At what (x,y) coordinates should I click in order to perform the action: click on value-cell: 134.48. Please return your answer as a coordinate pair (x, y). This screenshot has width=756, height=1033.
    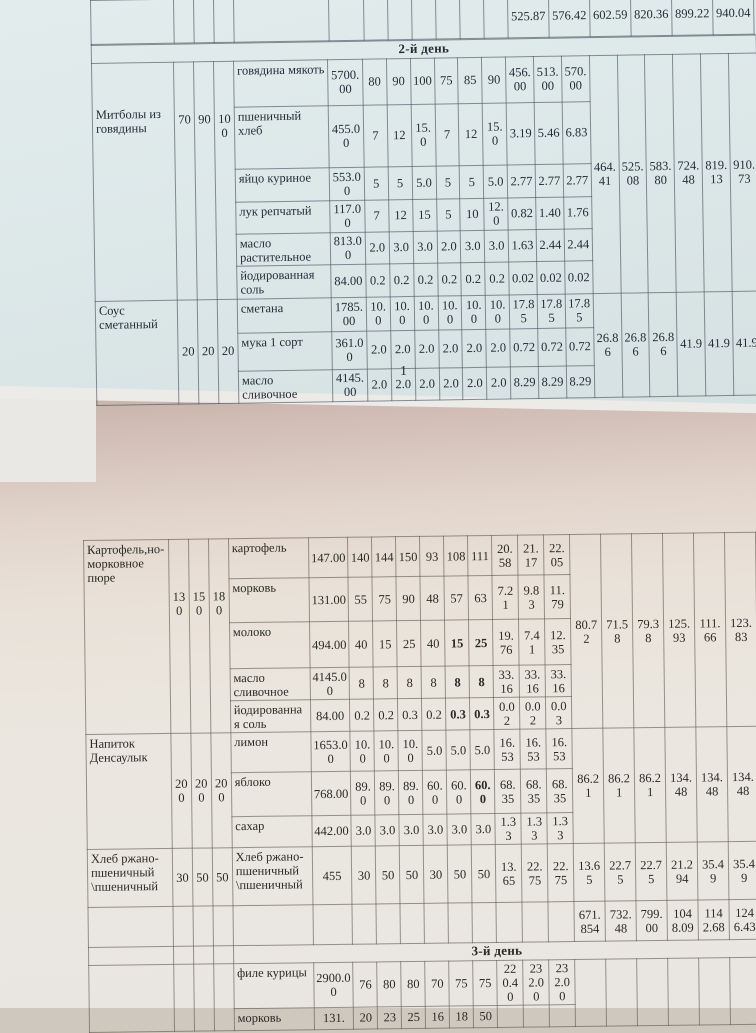
    Looking at the image, I should click on (681, 785).